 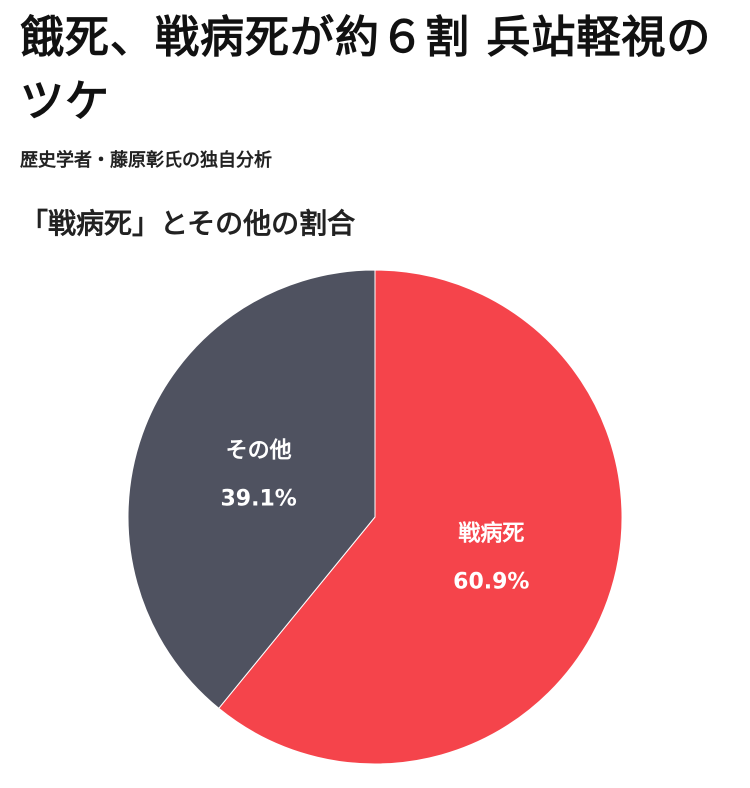 I want to click on slice-label: 戦病死, so click(x=491, y=533).